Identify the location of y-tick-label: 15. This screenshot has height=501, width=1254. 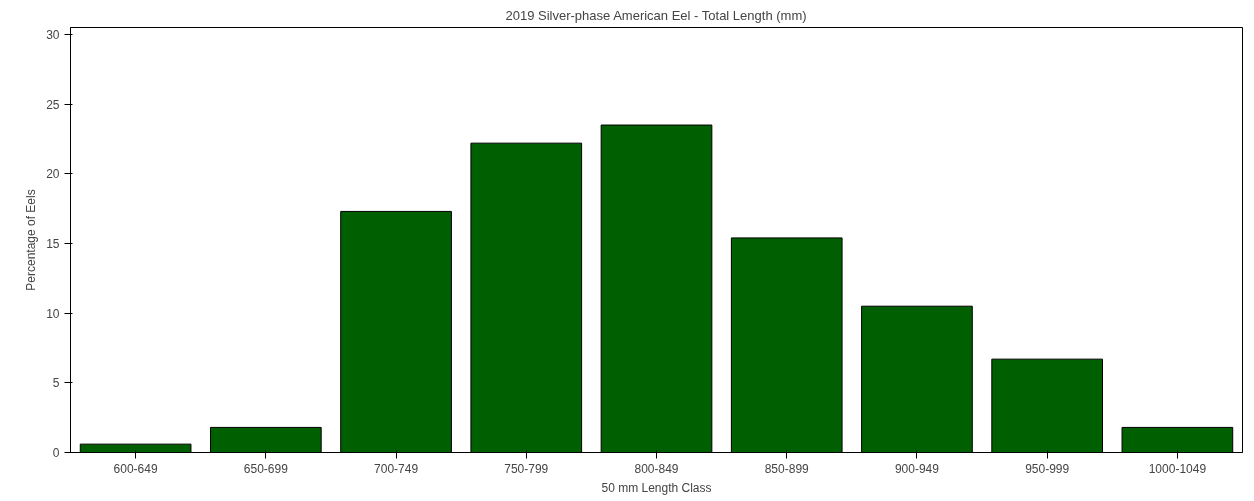
(53, 243).